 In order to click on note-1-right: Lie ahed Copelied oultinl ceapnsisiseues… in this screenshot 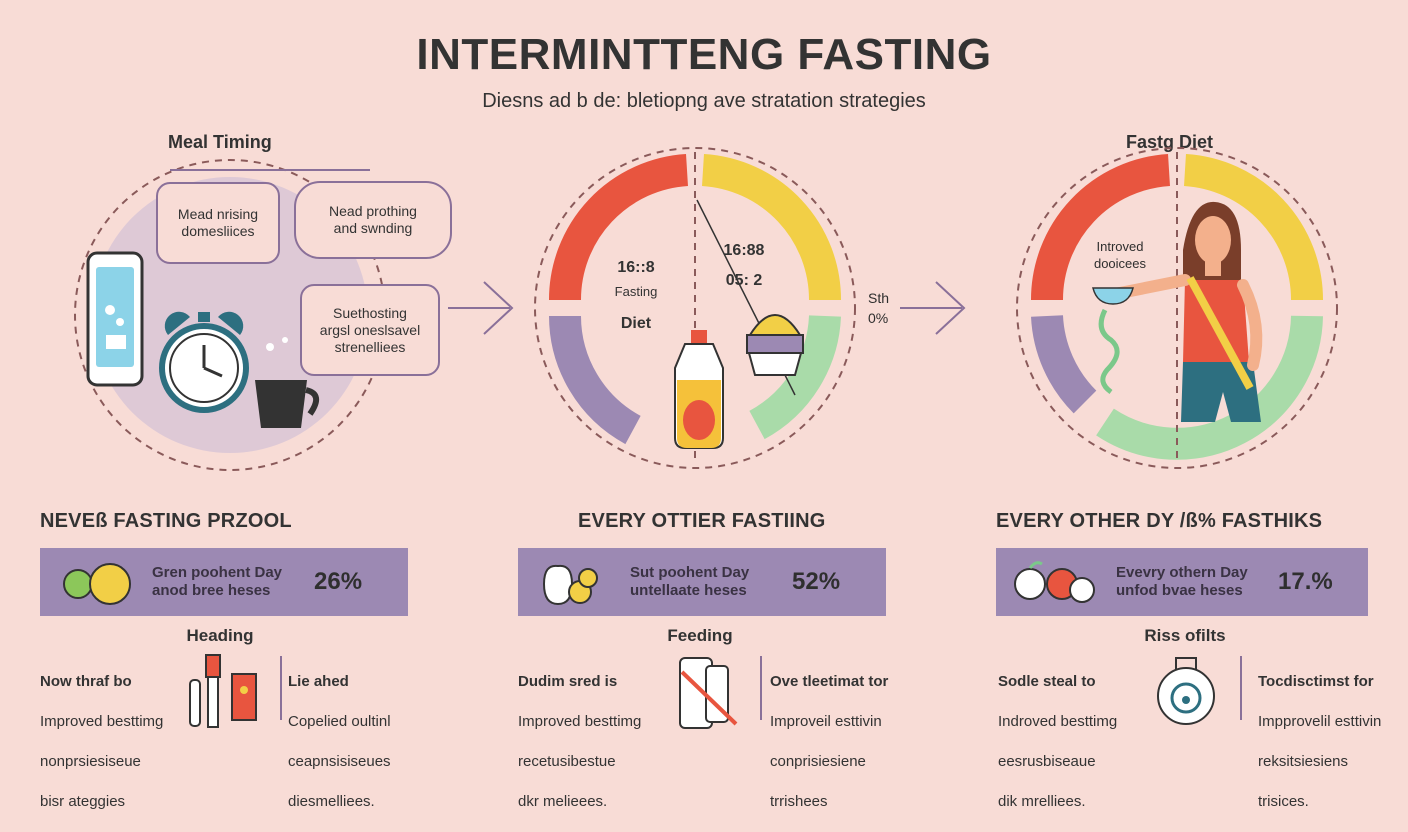, I will do `click(339, 741)`.